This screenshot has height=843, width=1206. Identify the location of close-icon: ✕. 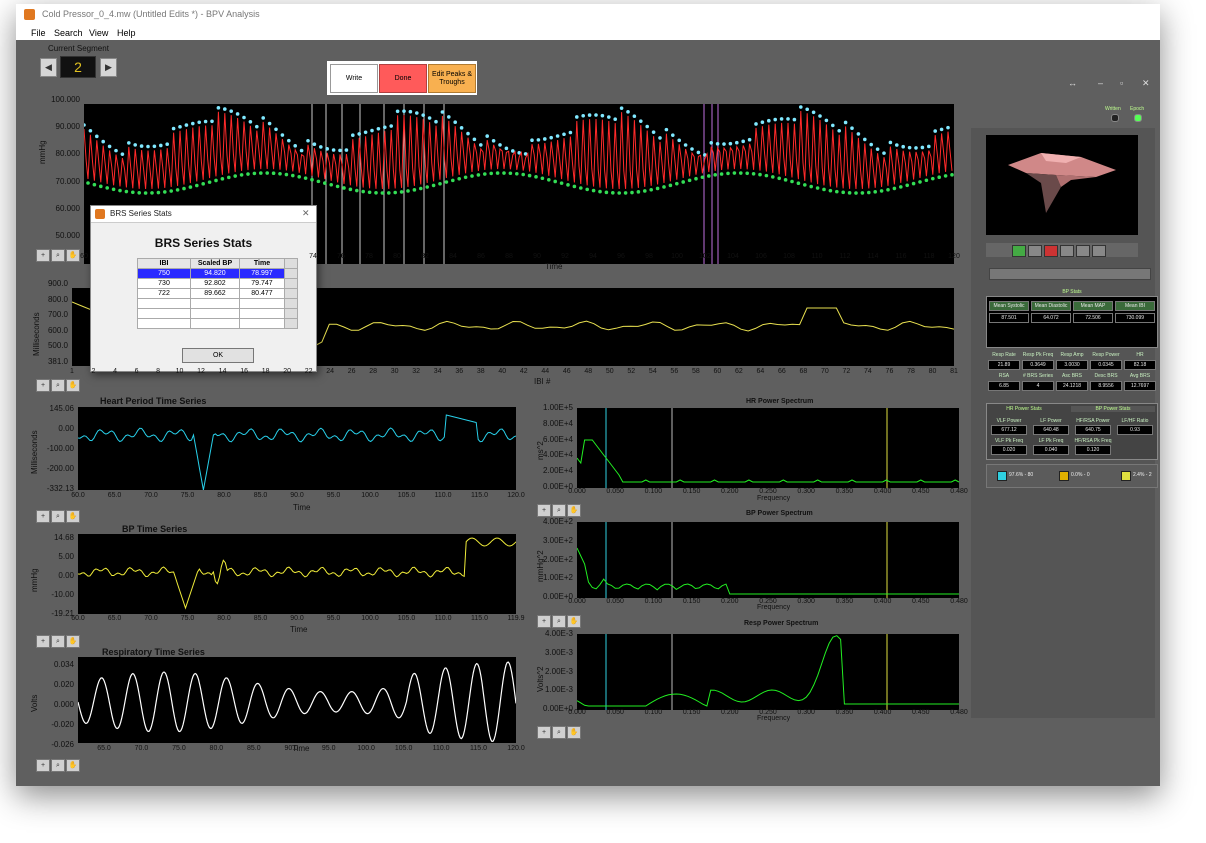
(1146, 83).